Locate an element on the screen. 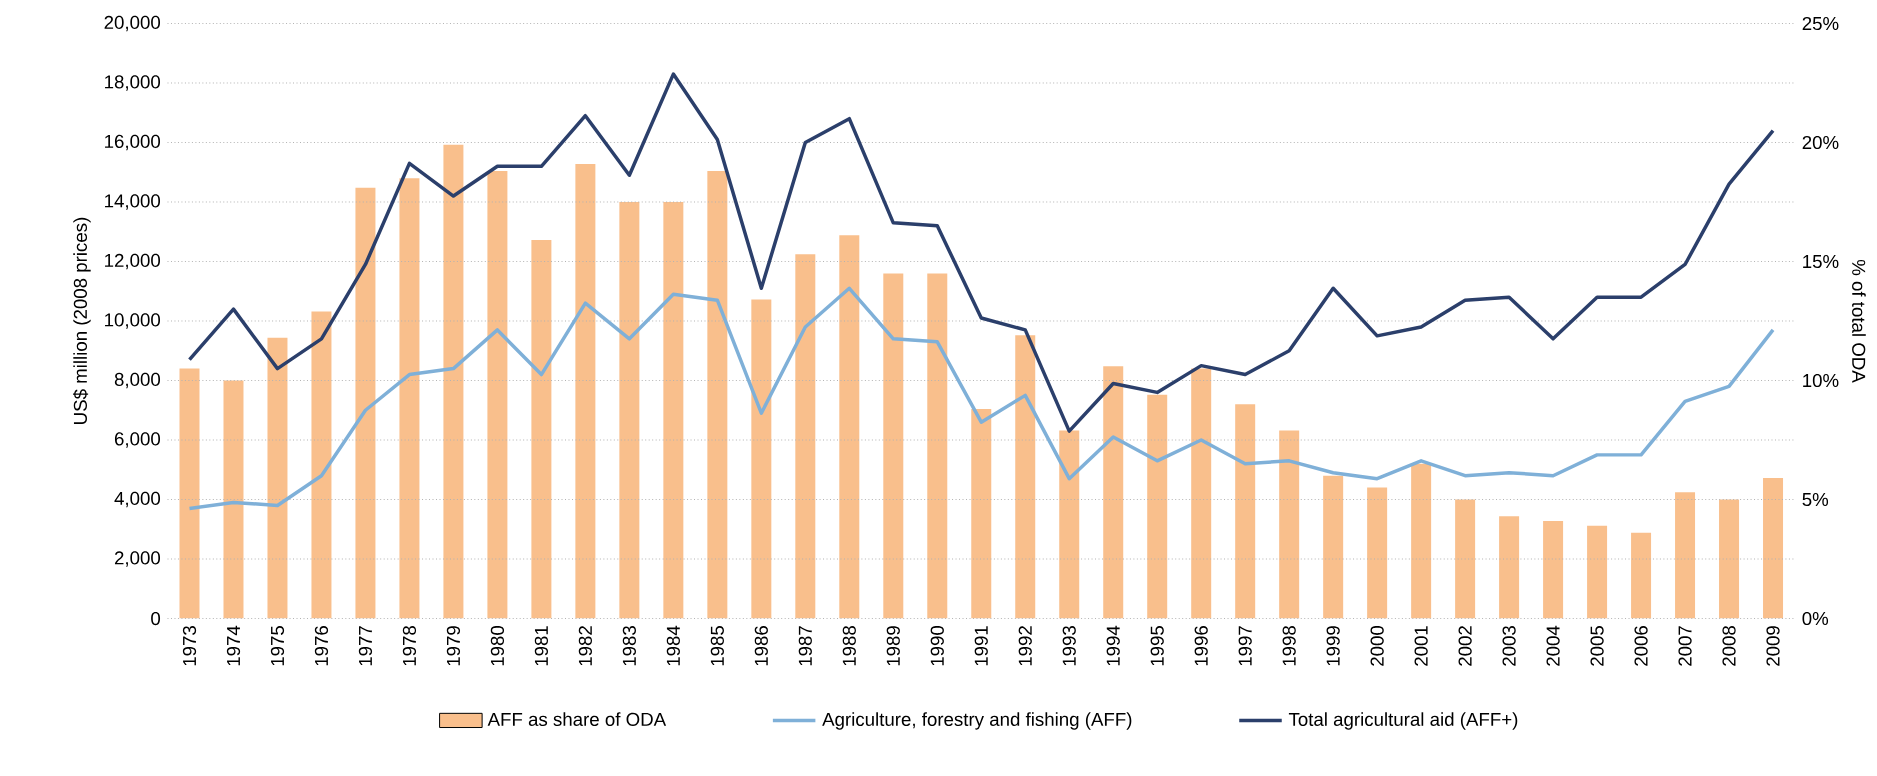 This screenshot has height=776, width=1877. y-tick-label: 10,000 is located at coordinates (133, 321).